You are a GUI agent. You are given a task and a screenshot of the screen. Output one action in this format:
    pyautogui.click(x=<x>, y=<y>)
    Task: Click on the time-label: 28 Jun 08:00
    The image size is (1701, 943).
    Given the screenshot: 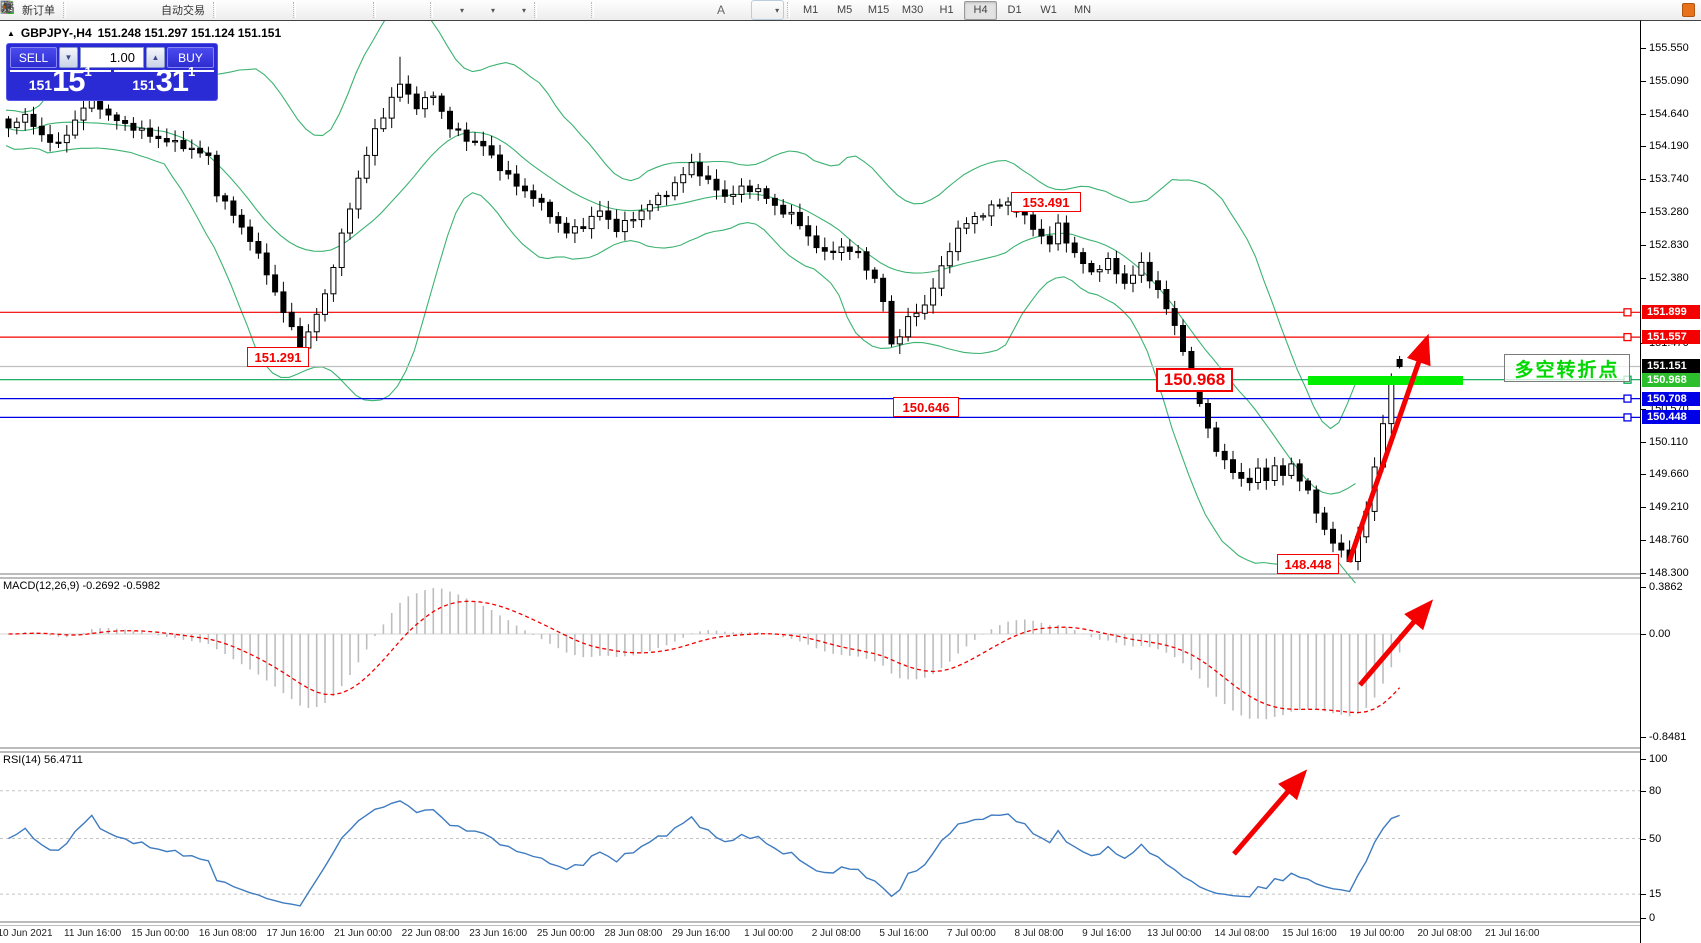 What is the action you would take?
    pyautogui.click(x=633, y=933)
    